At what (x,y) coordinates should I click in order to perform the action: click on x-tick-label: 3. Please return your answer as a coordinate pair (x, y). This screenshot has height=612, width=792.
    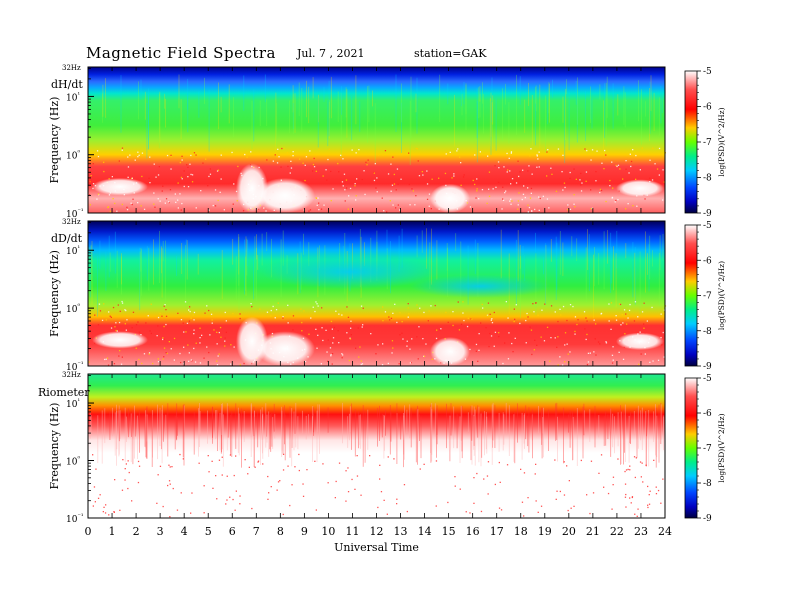
    Looking at the image, I should click on (160, 531).